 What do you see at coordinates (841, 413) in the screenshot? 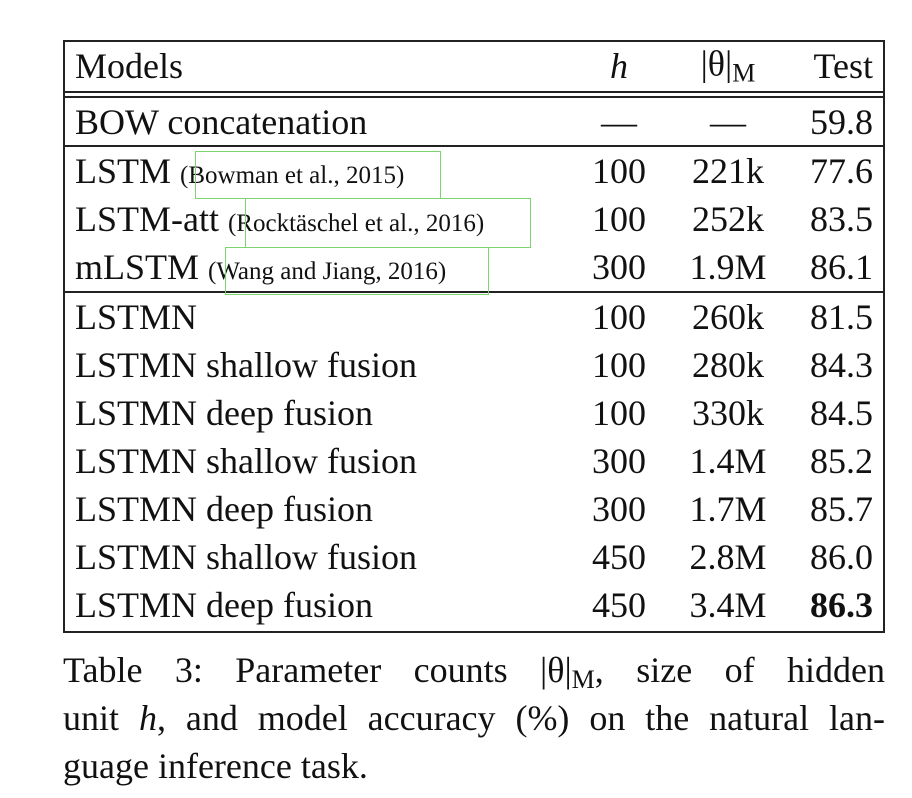
I see `cell-test: 84.5` at bounding box center [841, 413].